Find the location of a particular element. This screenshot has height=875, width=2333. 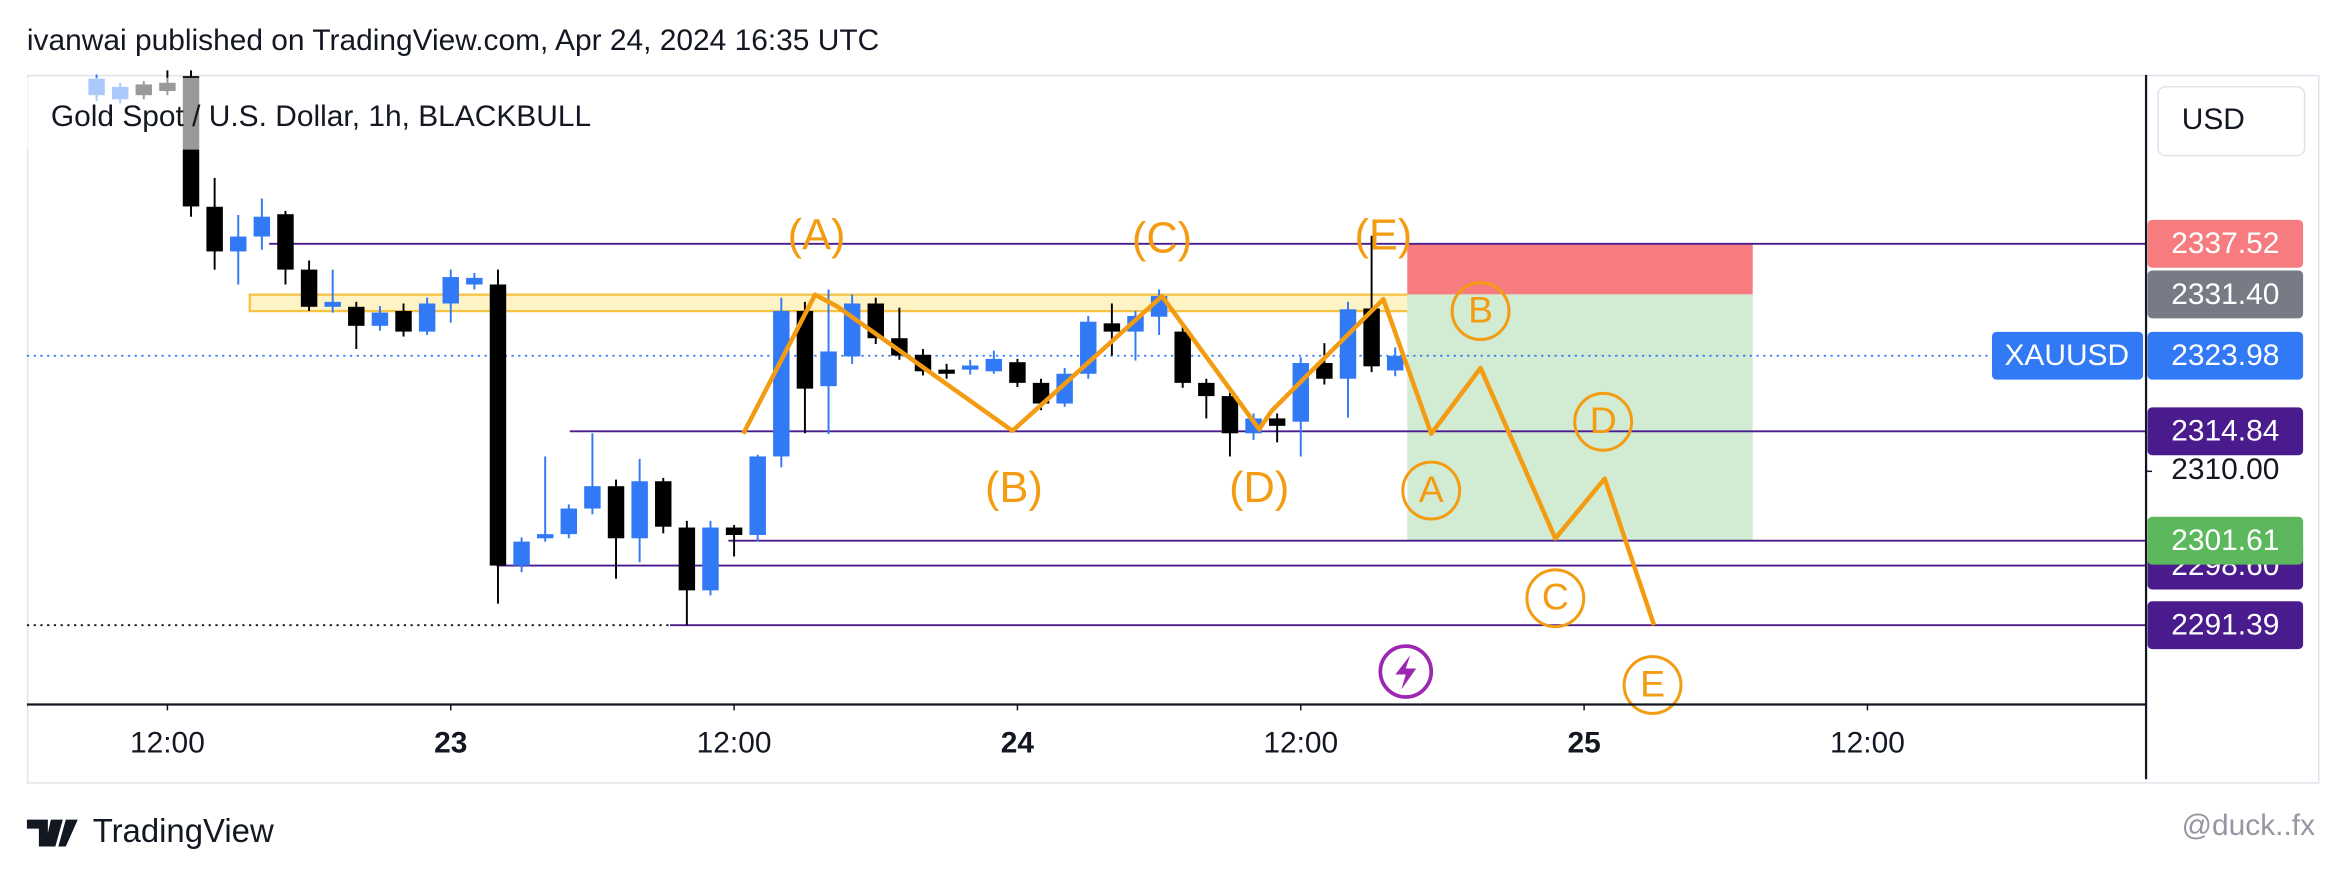

wave-drawing is located at coordinates (1199, 459).